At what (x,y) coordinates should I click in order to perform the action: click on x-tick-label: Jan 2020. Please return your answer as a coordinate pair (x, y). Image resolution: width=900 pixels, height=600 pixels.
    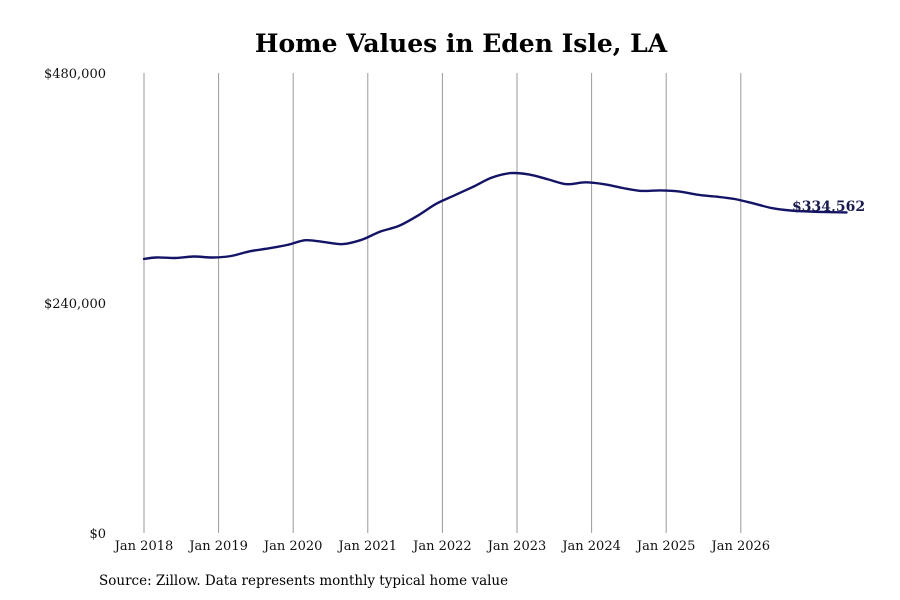
    Looking at the image, I should click on (292, 546).